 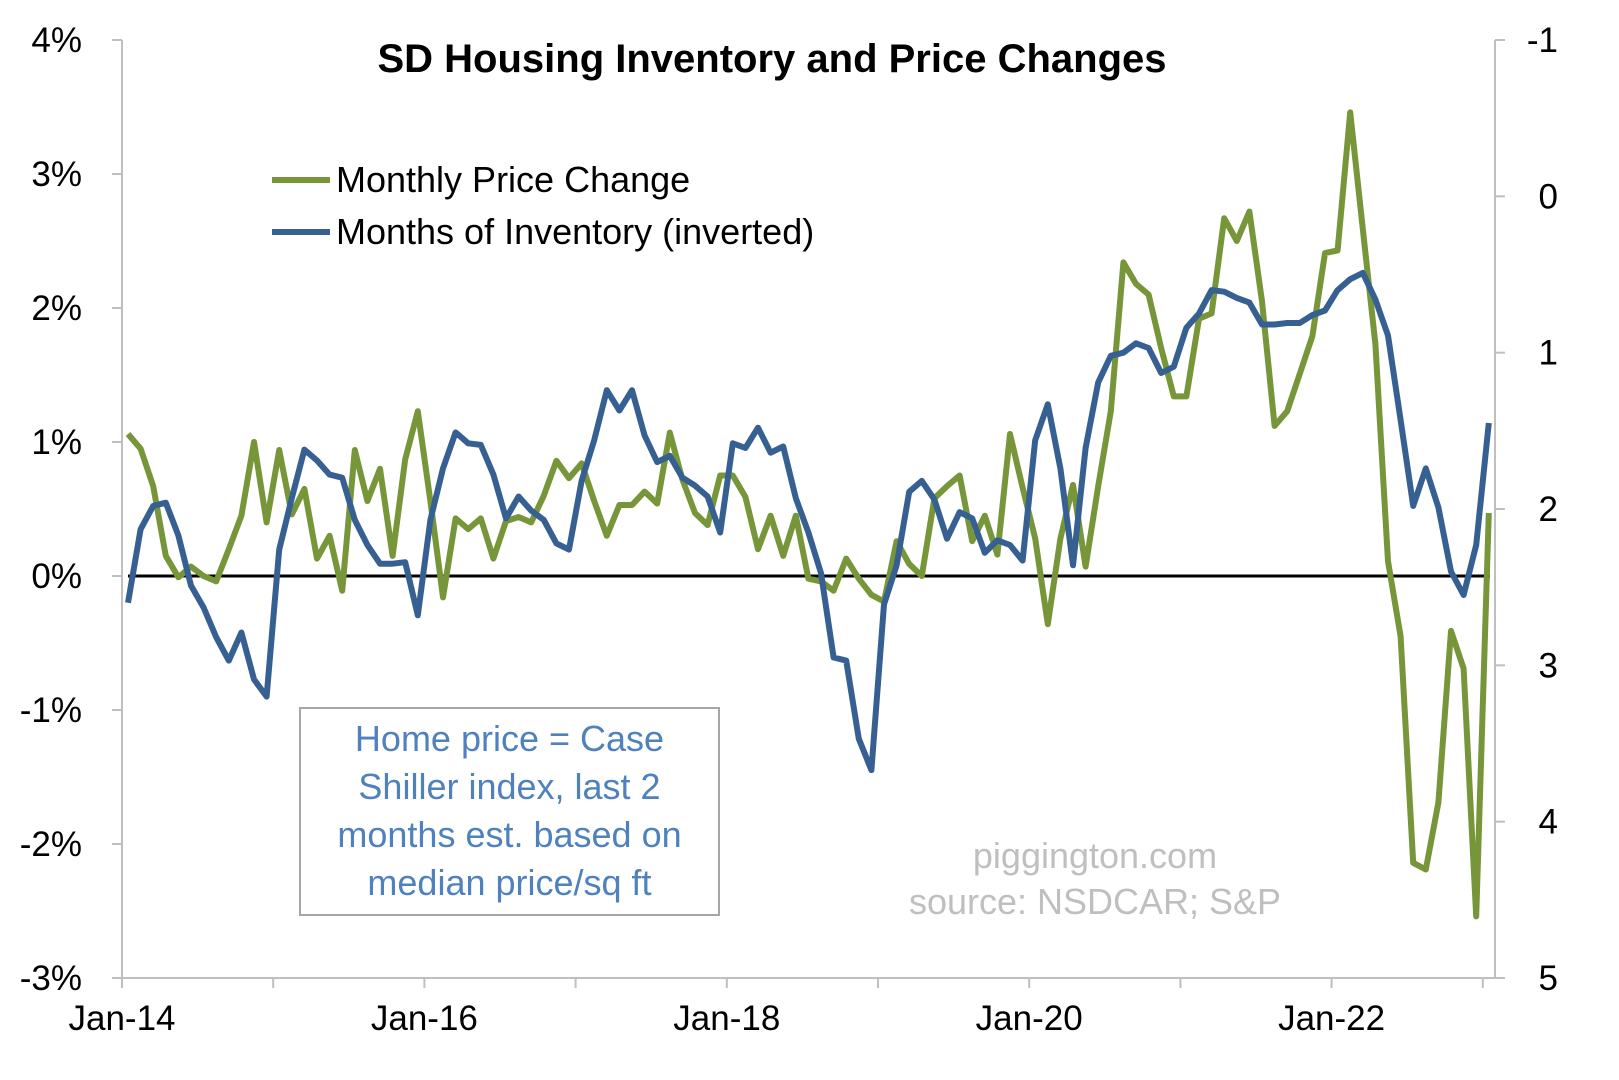 I want to click on x-tick-label: Jan-16, so click(x=424, y=1018).